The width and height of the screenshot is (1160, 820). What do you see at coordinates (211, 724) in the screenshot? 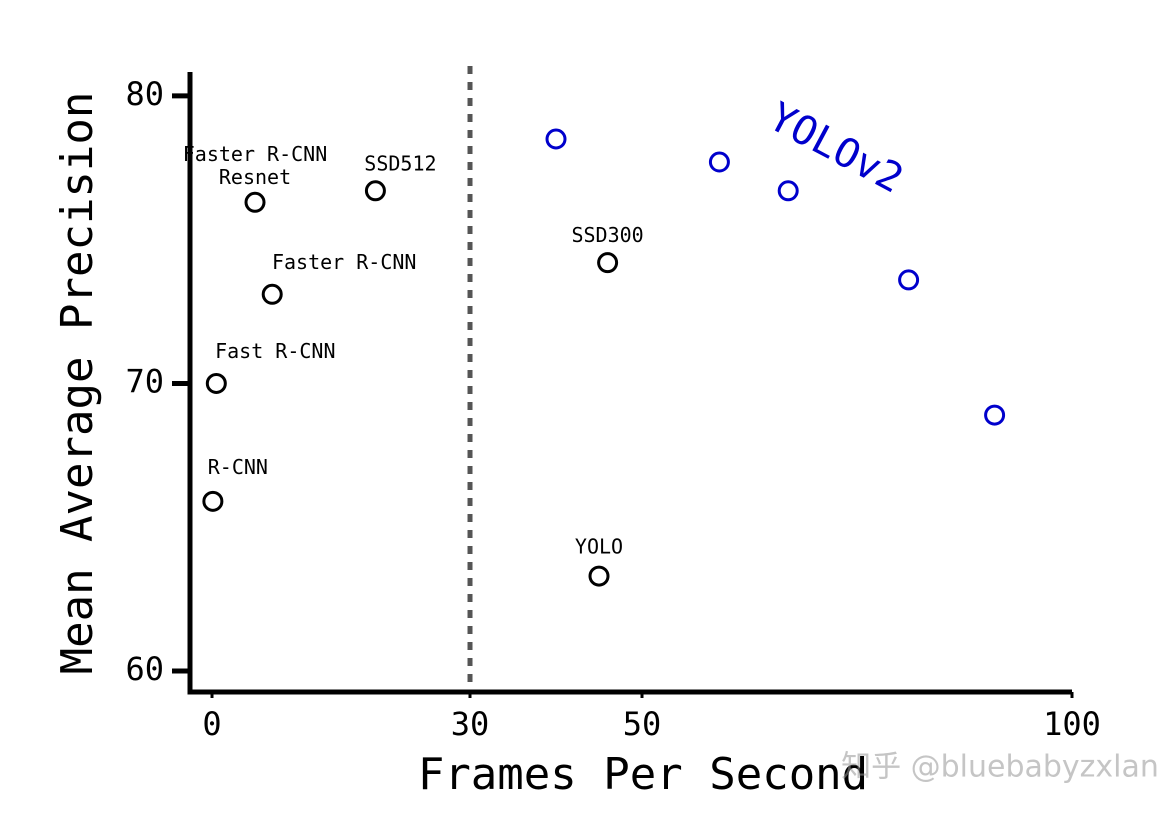
I see `x-tick-label: 0` at bounding box center [211, 724].